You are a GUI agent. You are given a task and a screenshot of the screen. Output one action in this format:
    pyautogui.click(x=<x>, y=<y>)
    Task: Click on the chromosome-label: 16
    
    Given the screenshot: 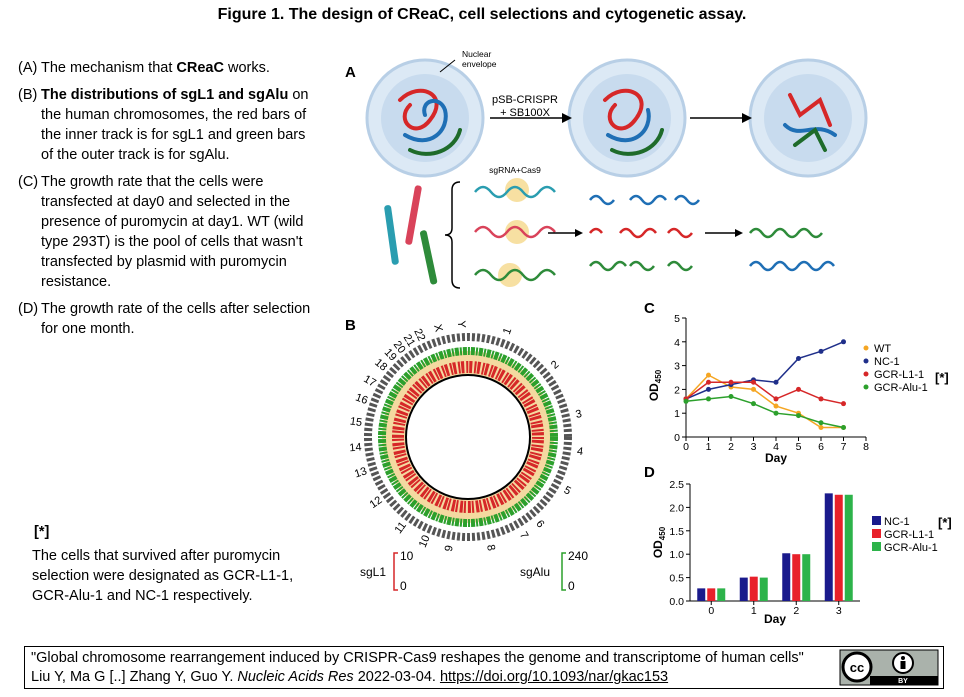 What is the action you would take?
    pyautogui.click(x=362, y=399)
    